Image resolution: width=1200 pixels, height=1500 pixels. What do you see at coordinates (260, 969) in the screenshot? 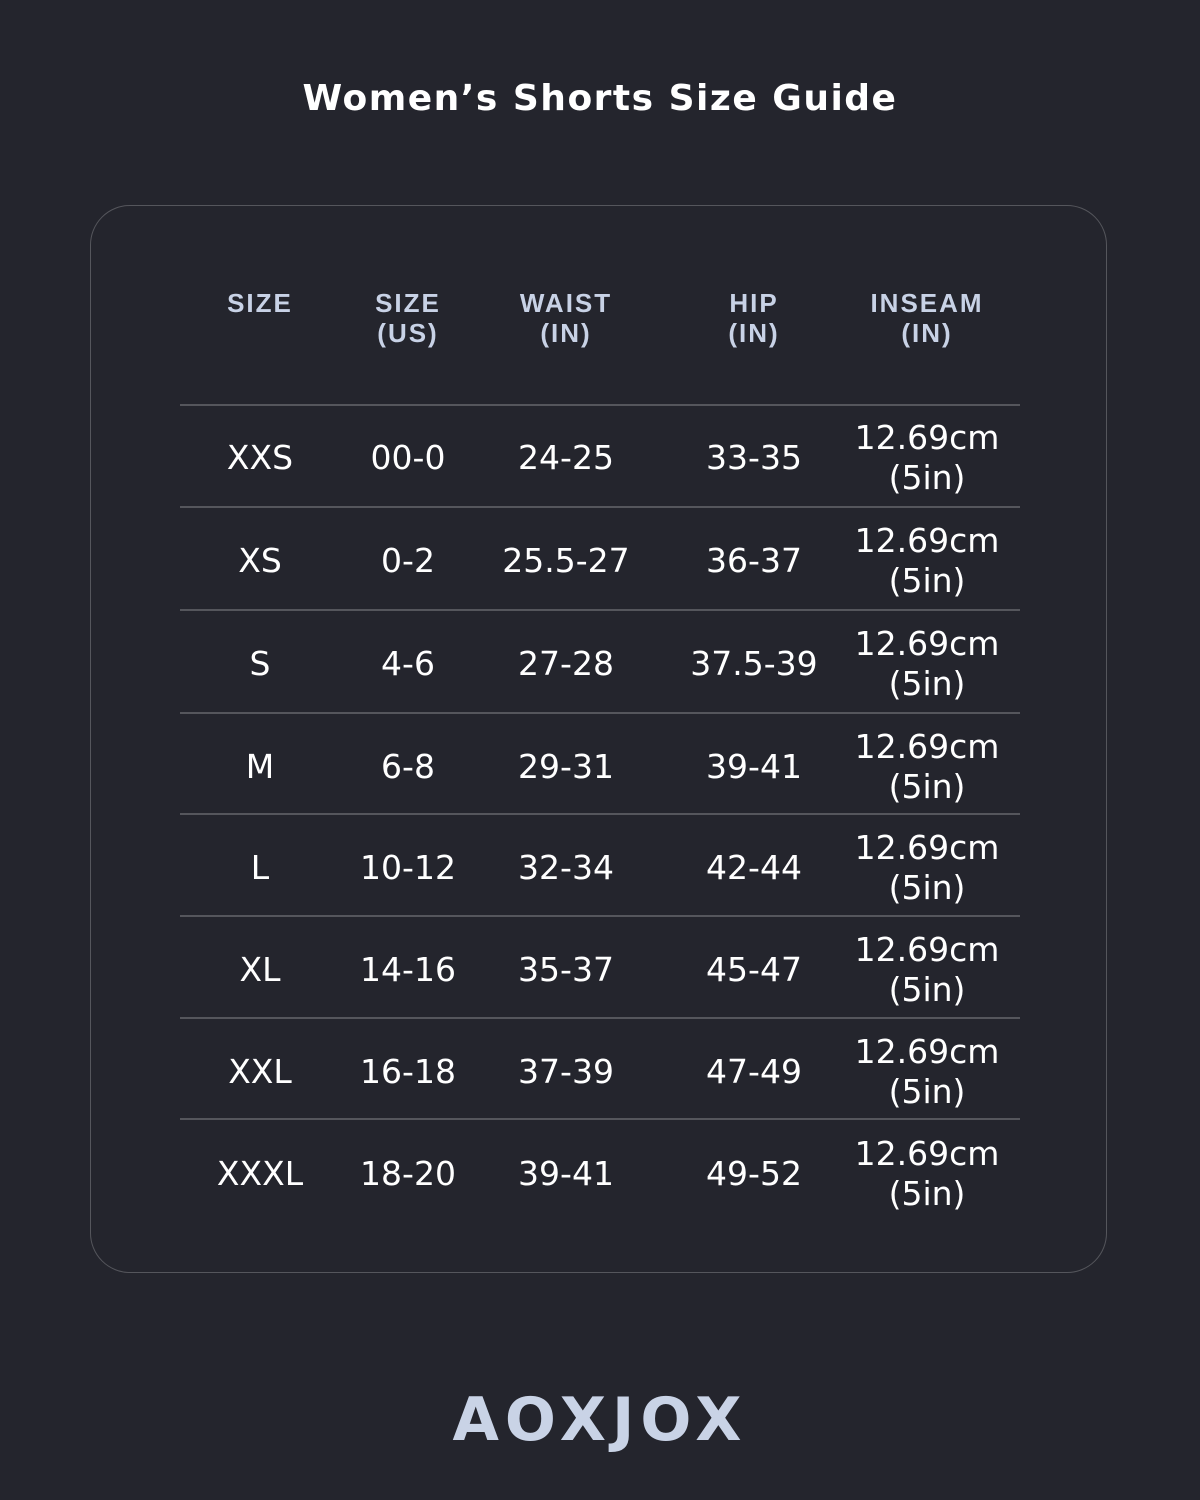
I see `cell-size: XL` at bounding box center [260, 969].